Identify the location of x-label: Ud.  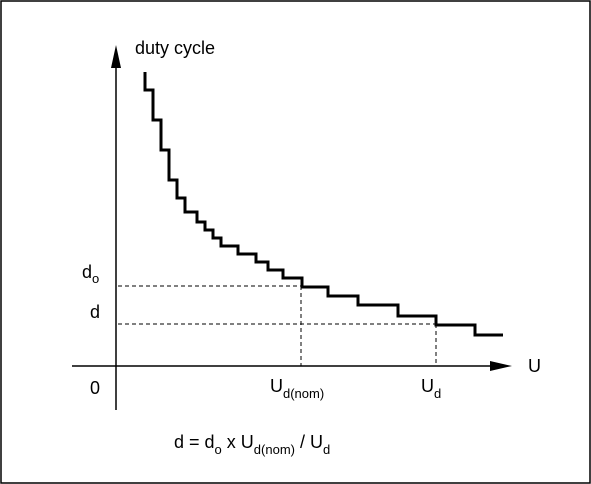
(431, 388).